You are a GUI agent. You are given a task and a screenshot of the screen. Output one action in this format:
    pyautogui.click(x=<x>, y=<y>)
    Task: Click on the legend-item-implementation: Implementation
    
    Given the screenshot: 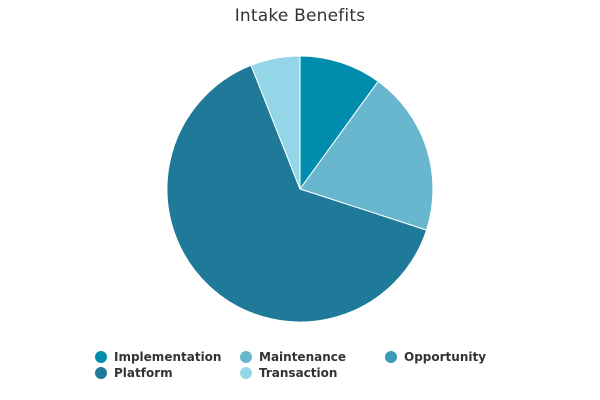 What is the action you would take?
    pyautogui.click(x=167, y=356)
    